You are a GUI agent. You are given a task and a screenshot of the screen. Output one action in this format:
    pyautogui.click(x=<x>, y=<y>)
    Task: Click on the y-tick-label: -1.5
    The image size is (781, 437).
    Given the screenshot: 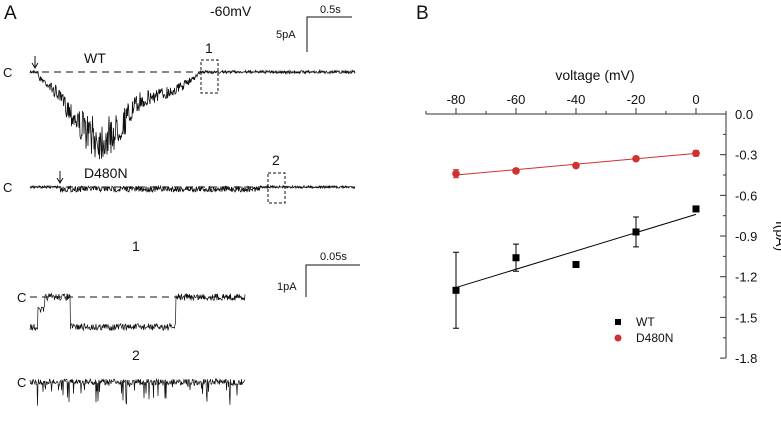 What is the action you would take?
    pyautogui.click(x=746, y=317)
    